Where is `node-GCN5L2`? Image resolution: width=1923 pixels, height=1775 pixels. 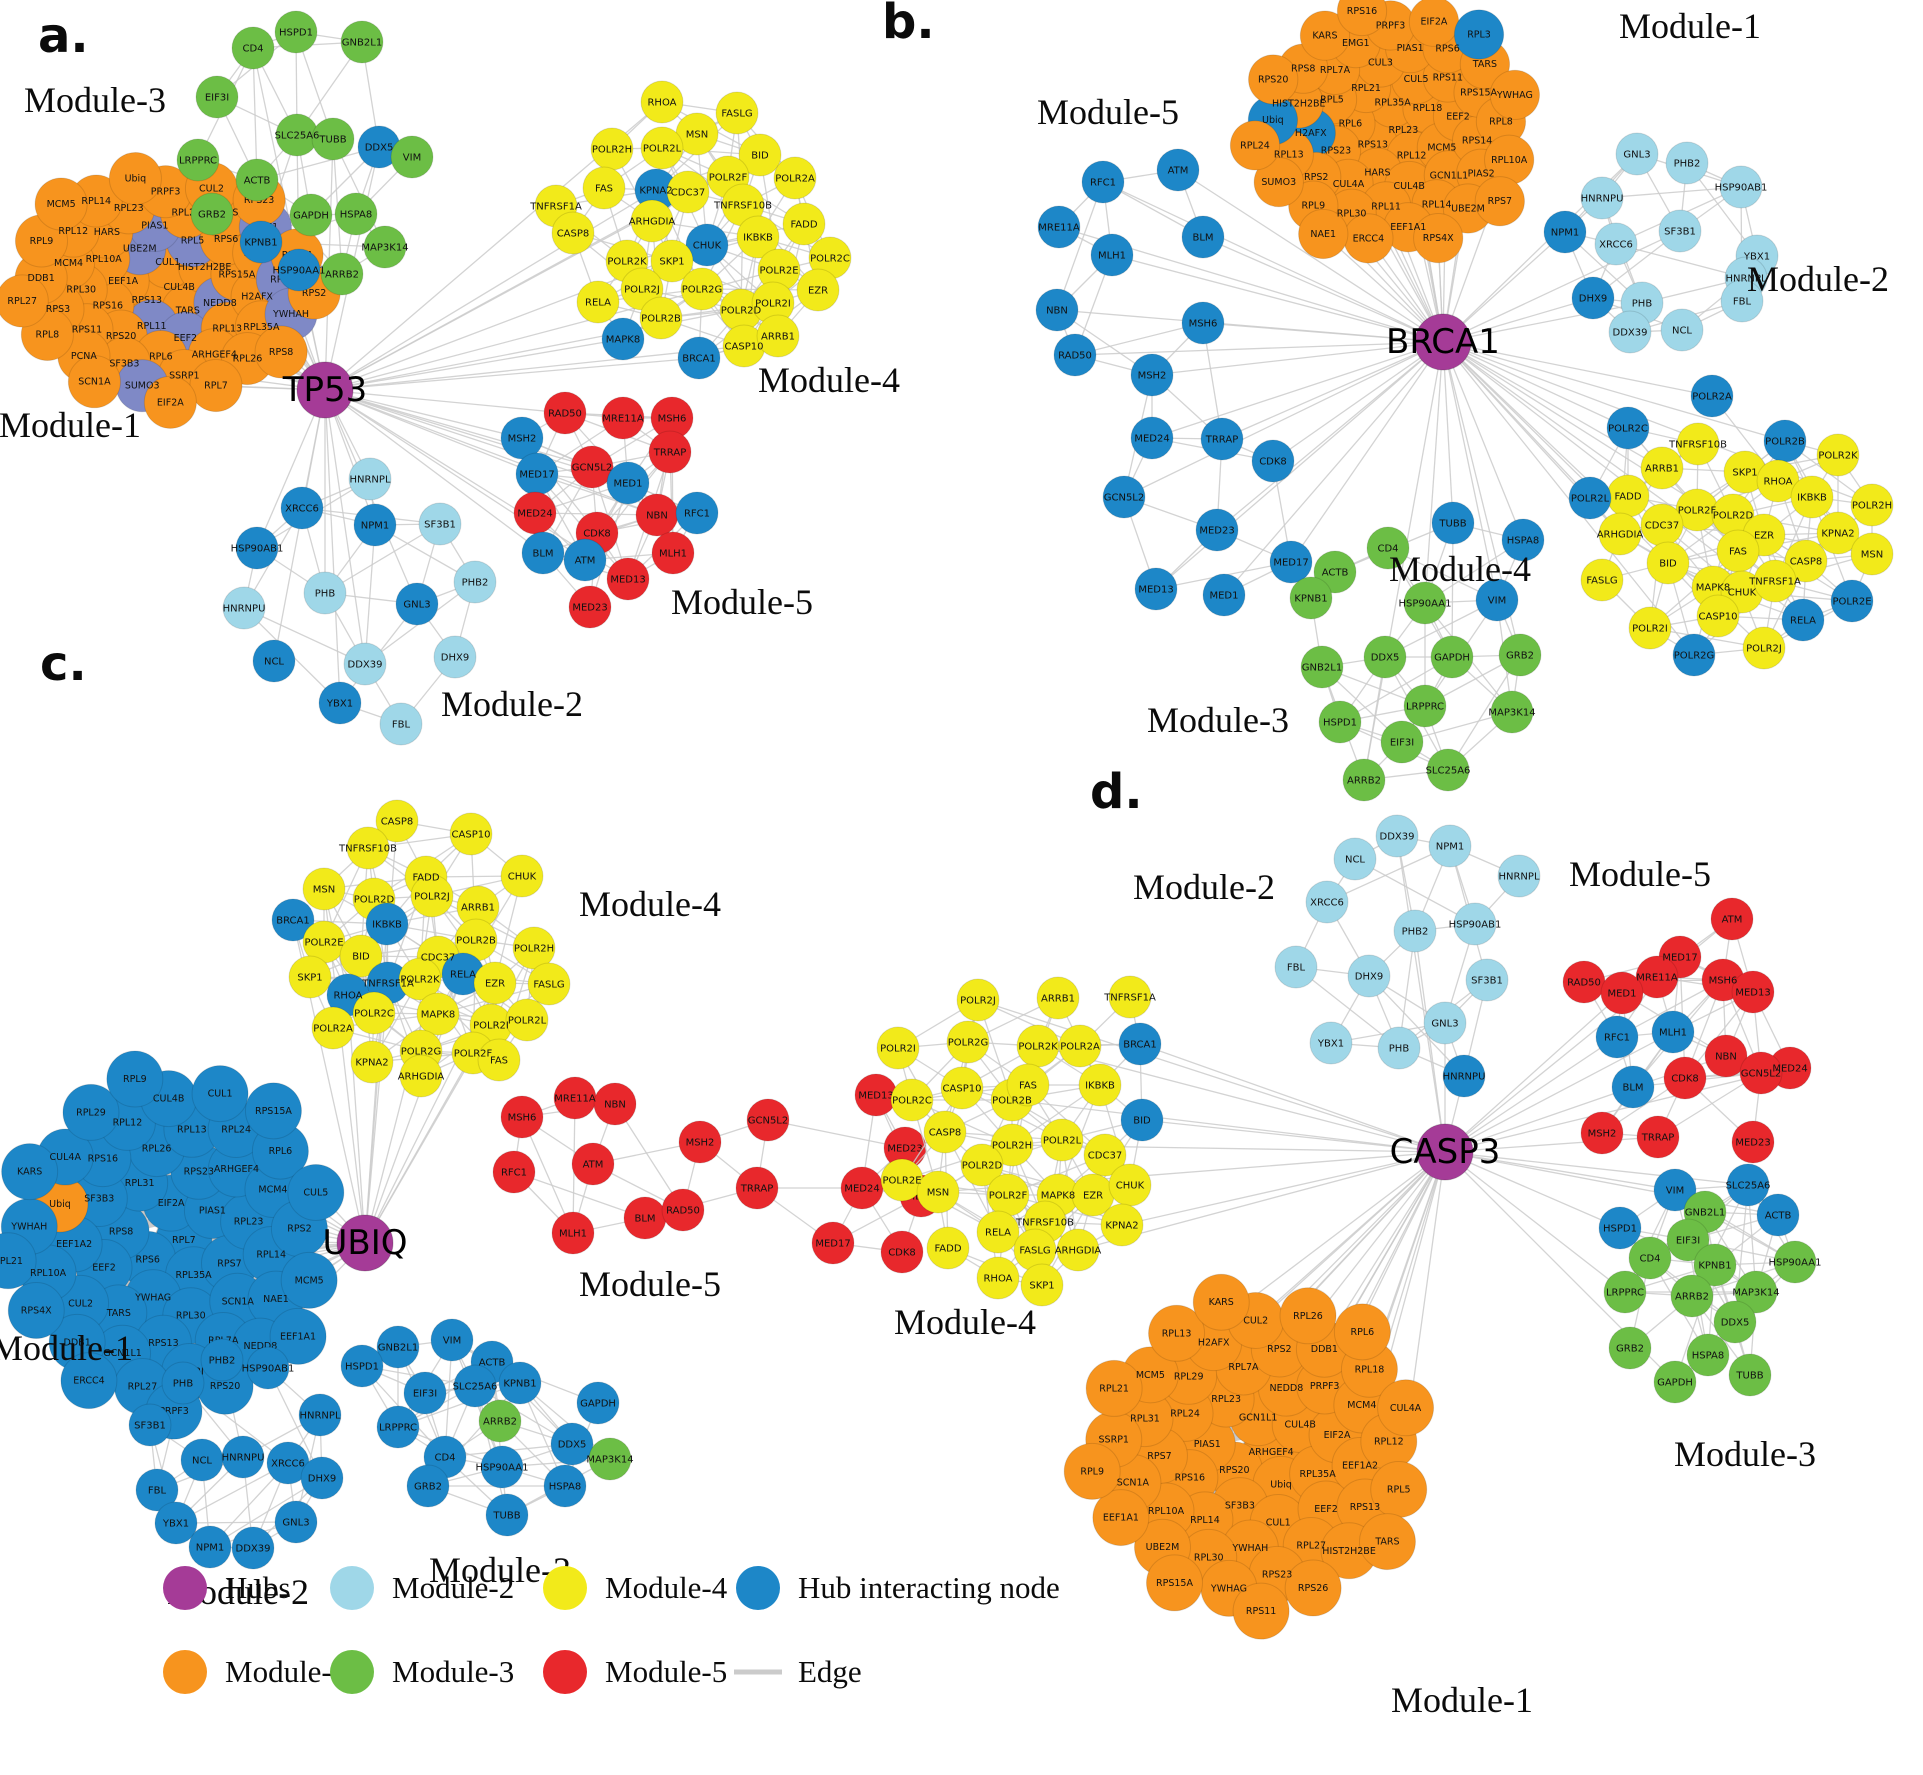
node-GCN5L2 is located at coordinates (1761, 1073).